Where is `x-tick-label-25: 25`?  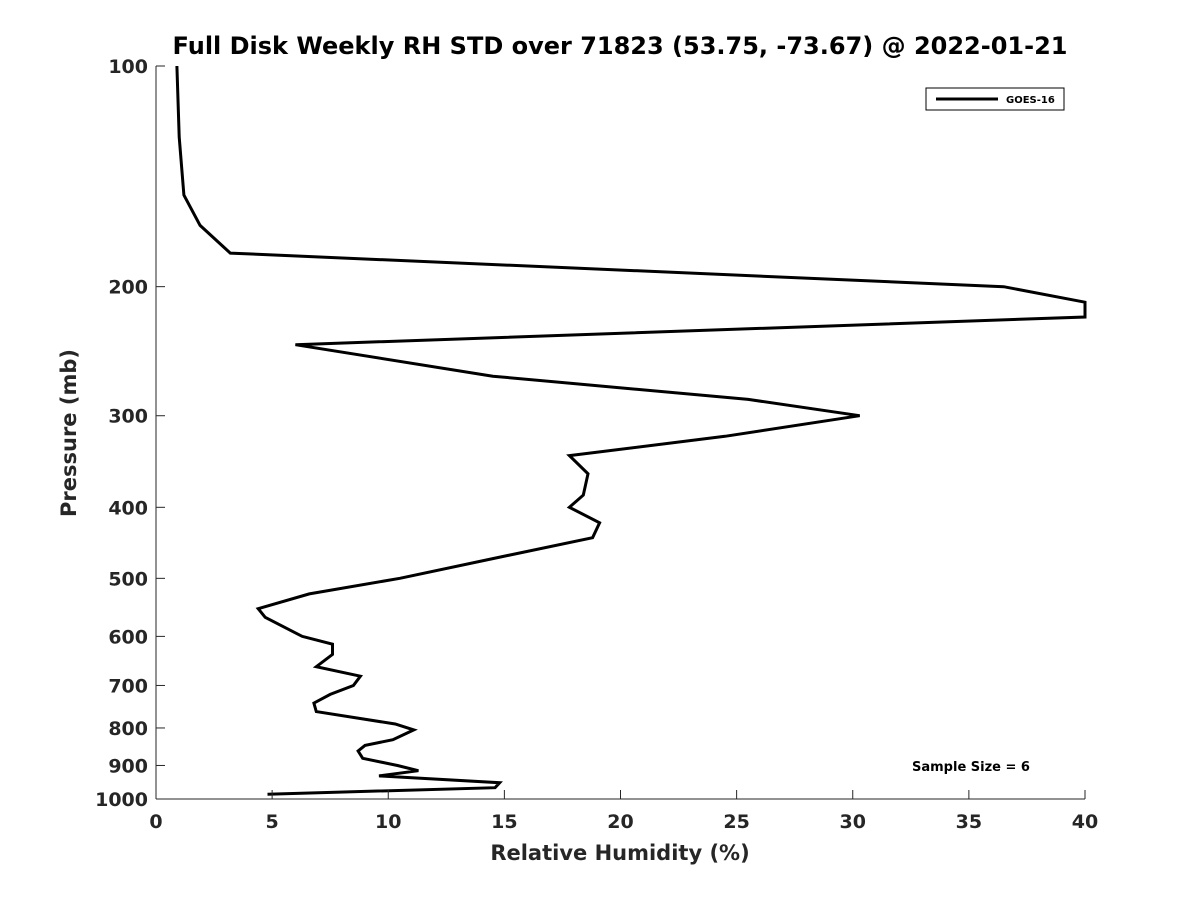 x-tick-label-25: 25 is located at coordinates (736, 822).